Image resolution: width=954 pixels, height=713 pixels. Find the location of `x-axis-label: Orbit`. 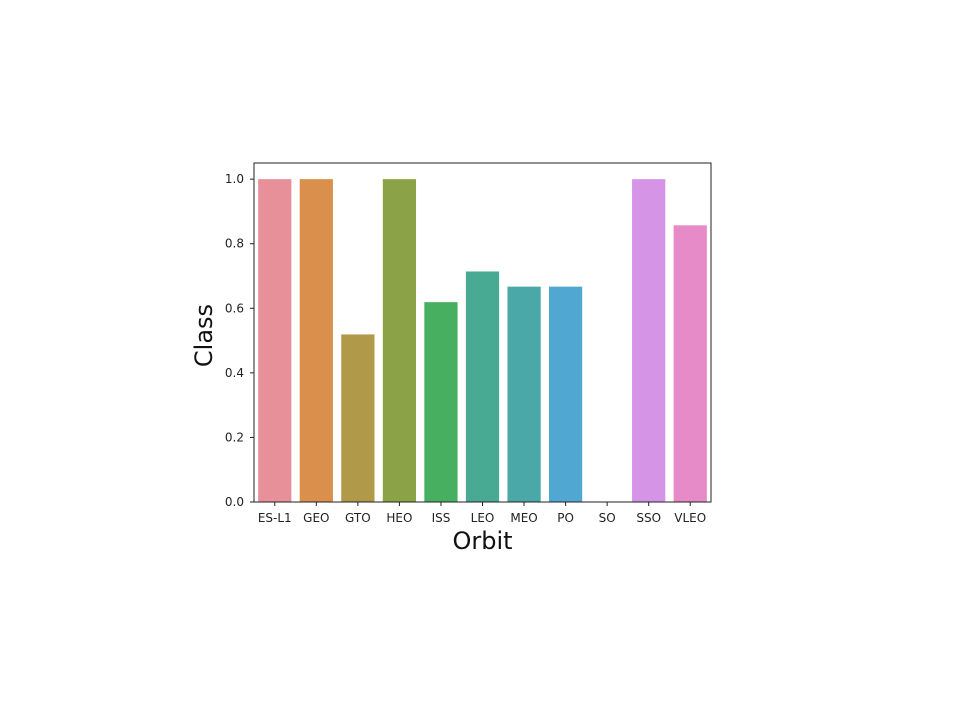

x-axis-label: Orbit is located at coordinates (482, 541).